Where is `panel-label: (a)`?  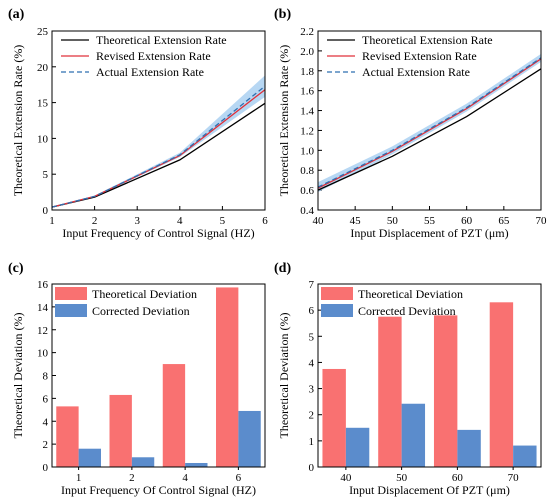
panel-label: (a) is located at coordinates (16, 14).